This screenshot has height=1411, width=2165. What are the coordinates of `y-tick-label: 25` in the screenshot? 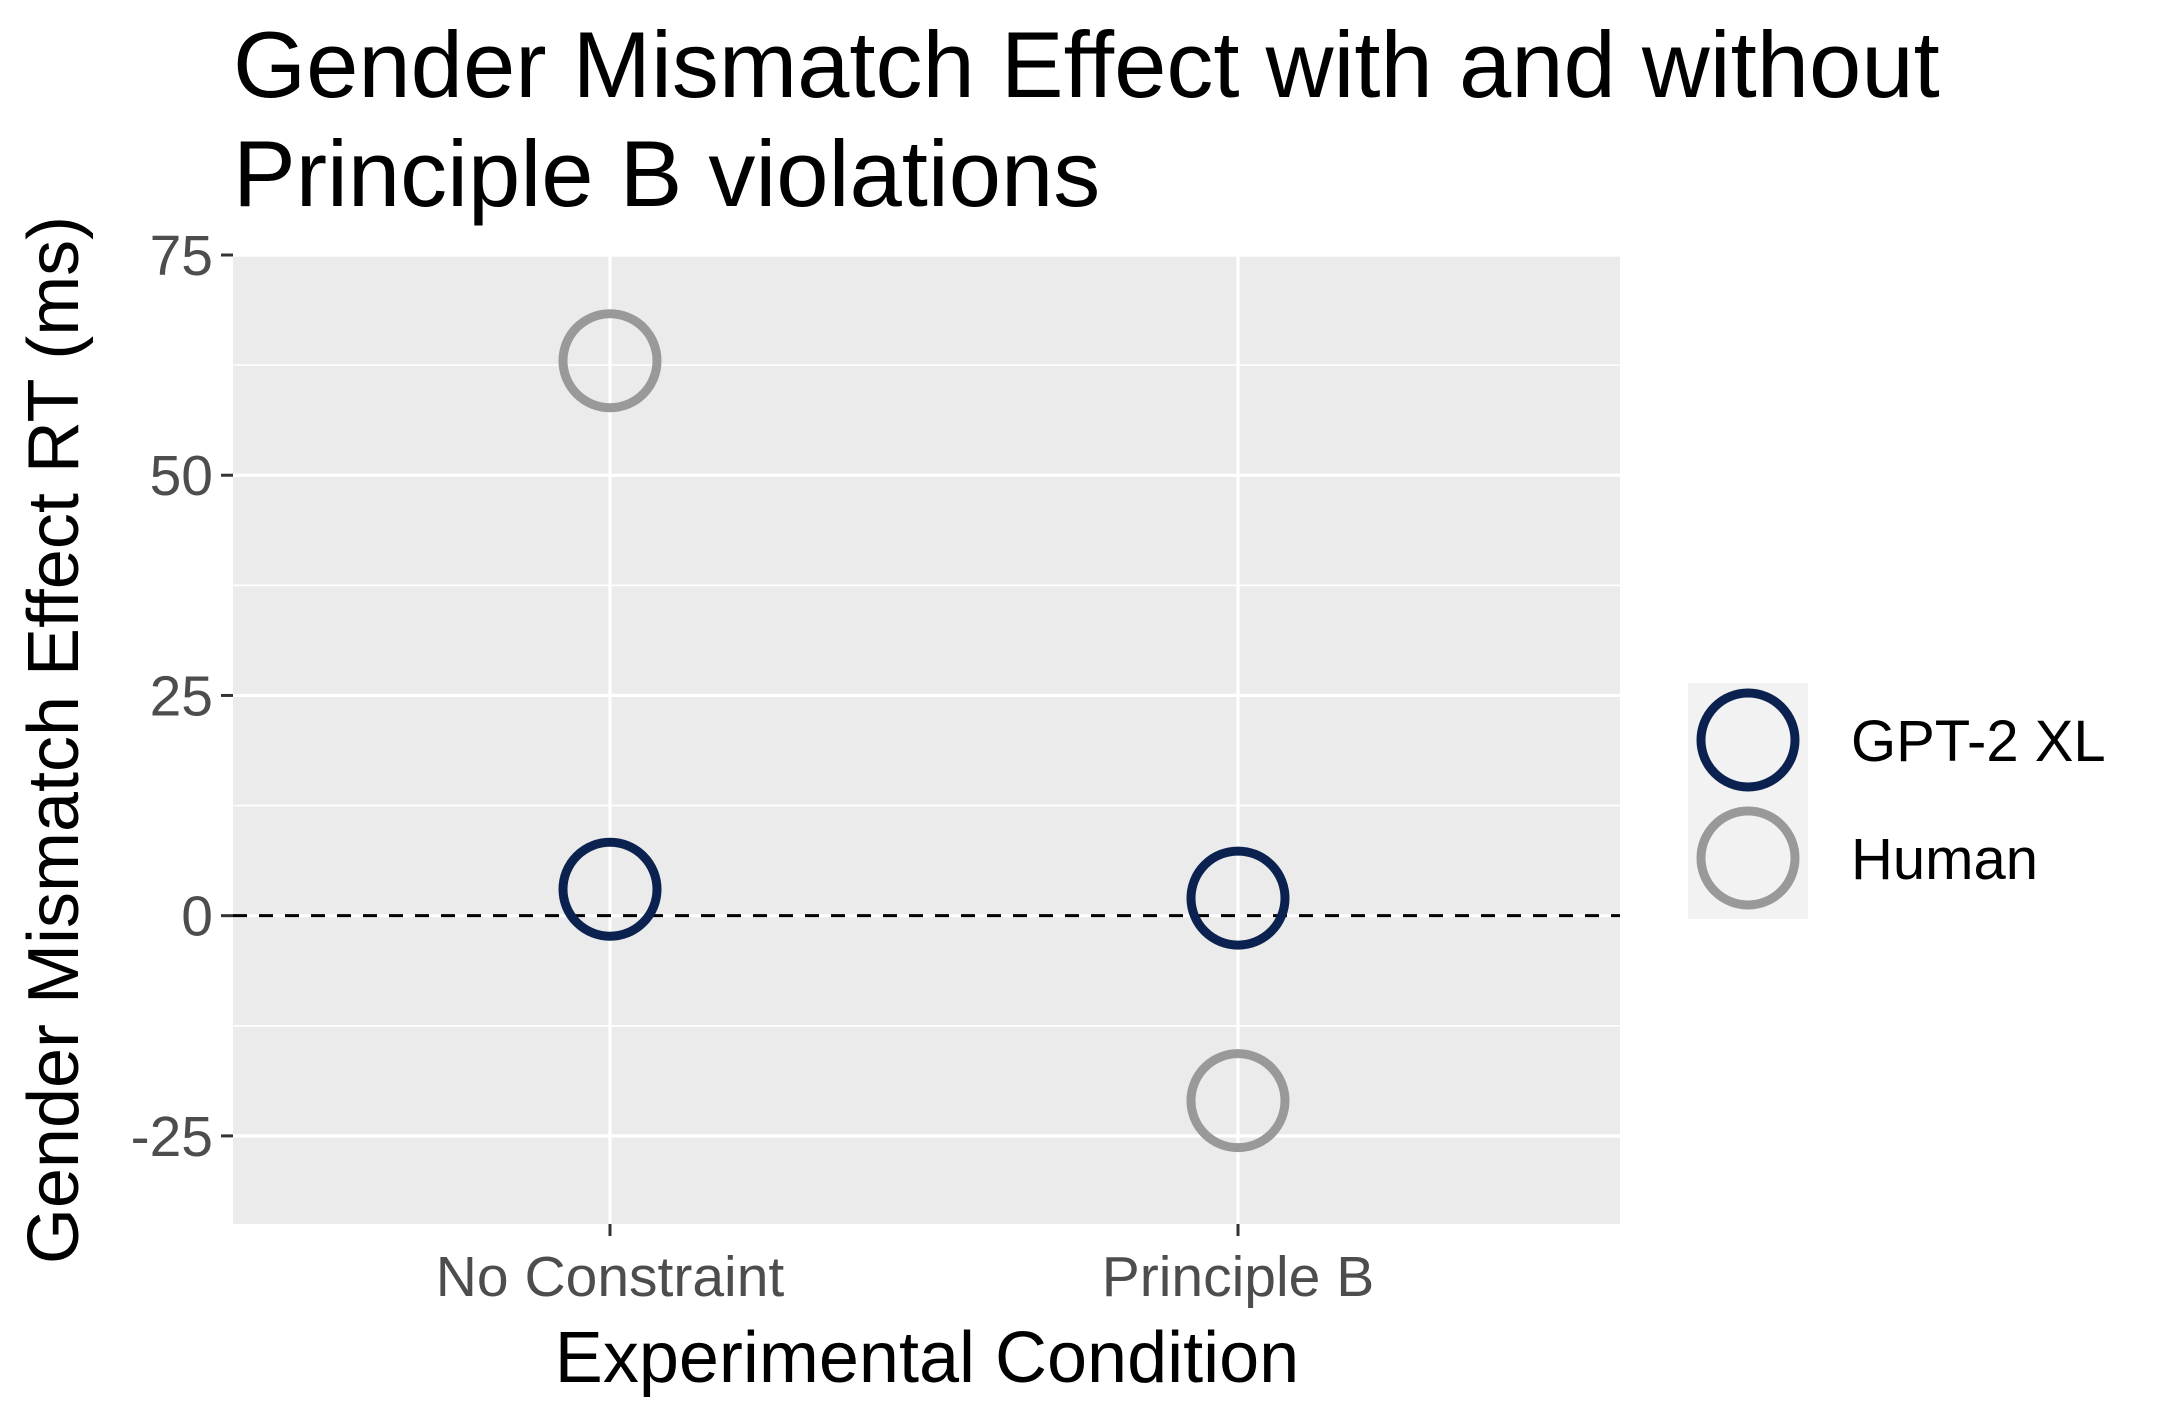 It's located at (181, 696).